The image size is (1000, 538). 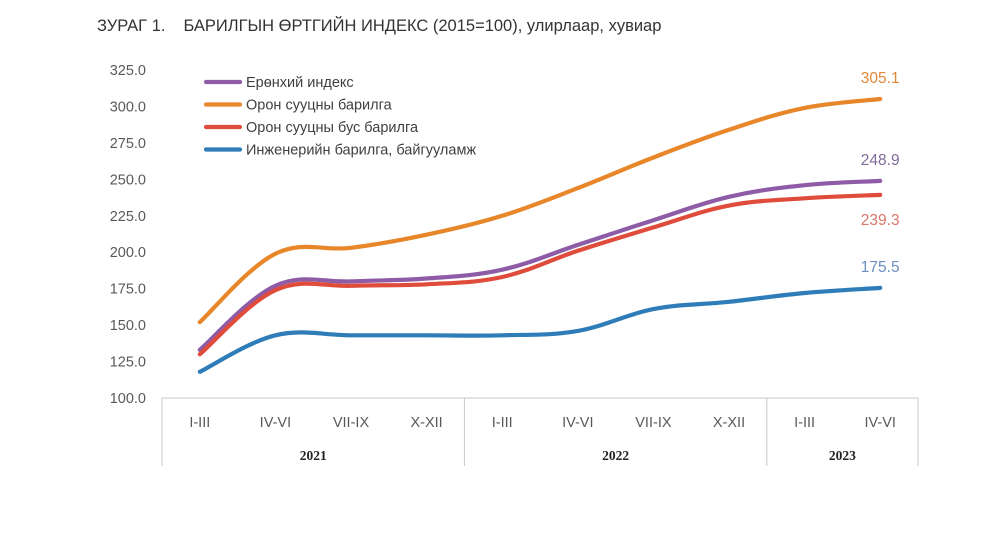 I want to click on data-label: 175.5, so click(x=880, y=267).